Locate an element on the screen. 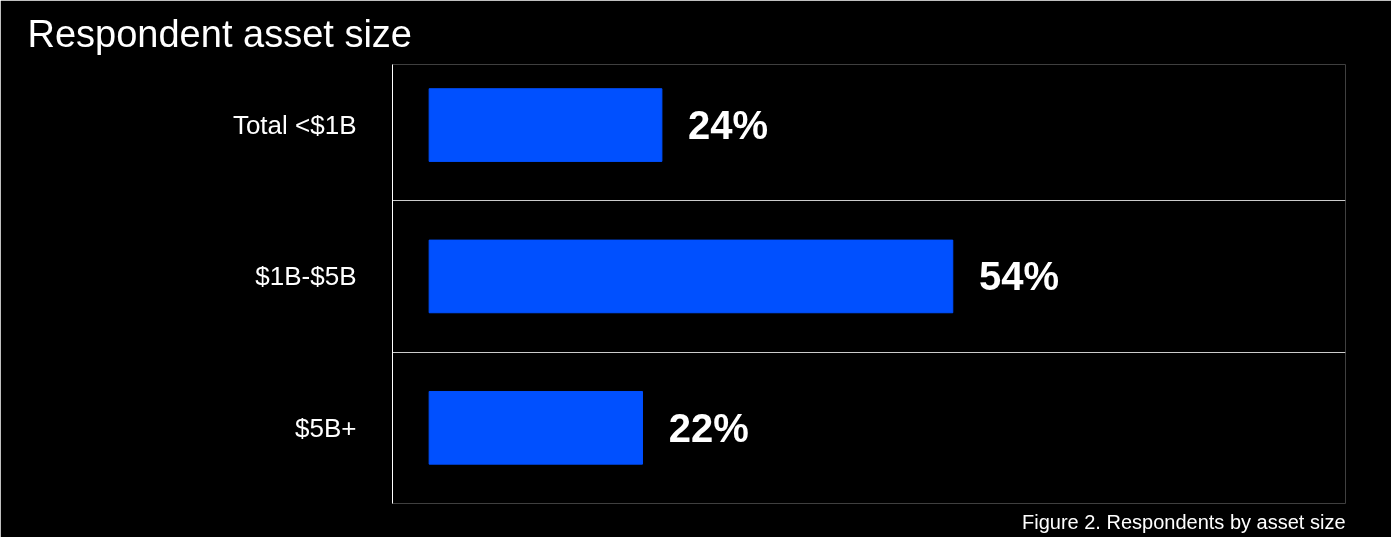 The height and width of the screenshot is (537, 1391). data-label: 54% is located at coordinates (1019, 276).